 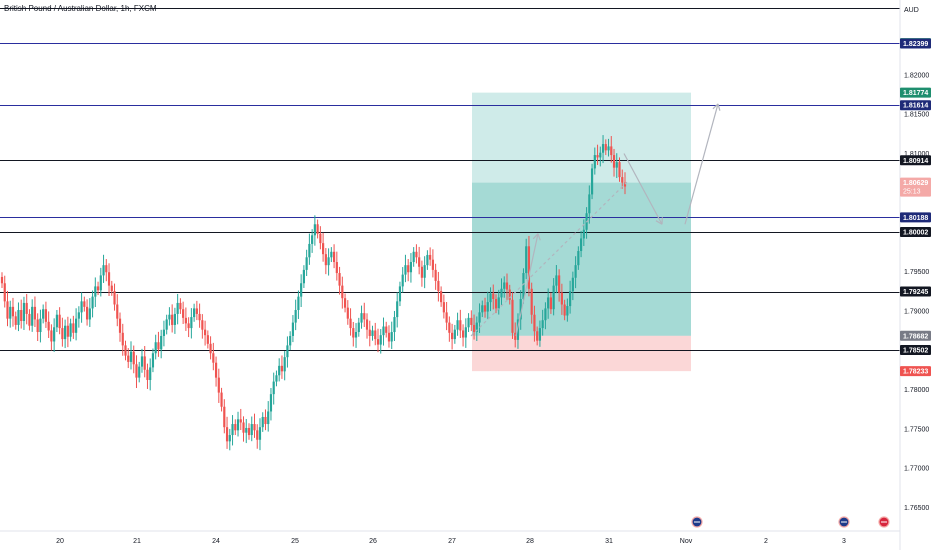 What do you see at coordinates (60, 541) in the screenshot?
I see `date-tick-label: 20` at bounding box center [60, 541].